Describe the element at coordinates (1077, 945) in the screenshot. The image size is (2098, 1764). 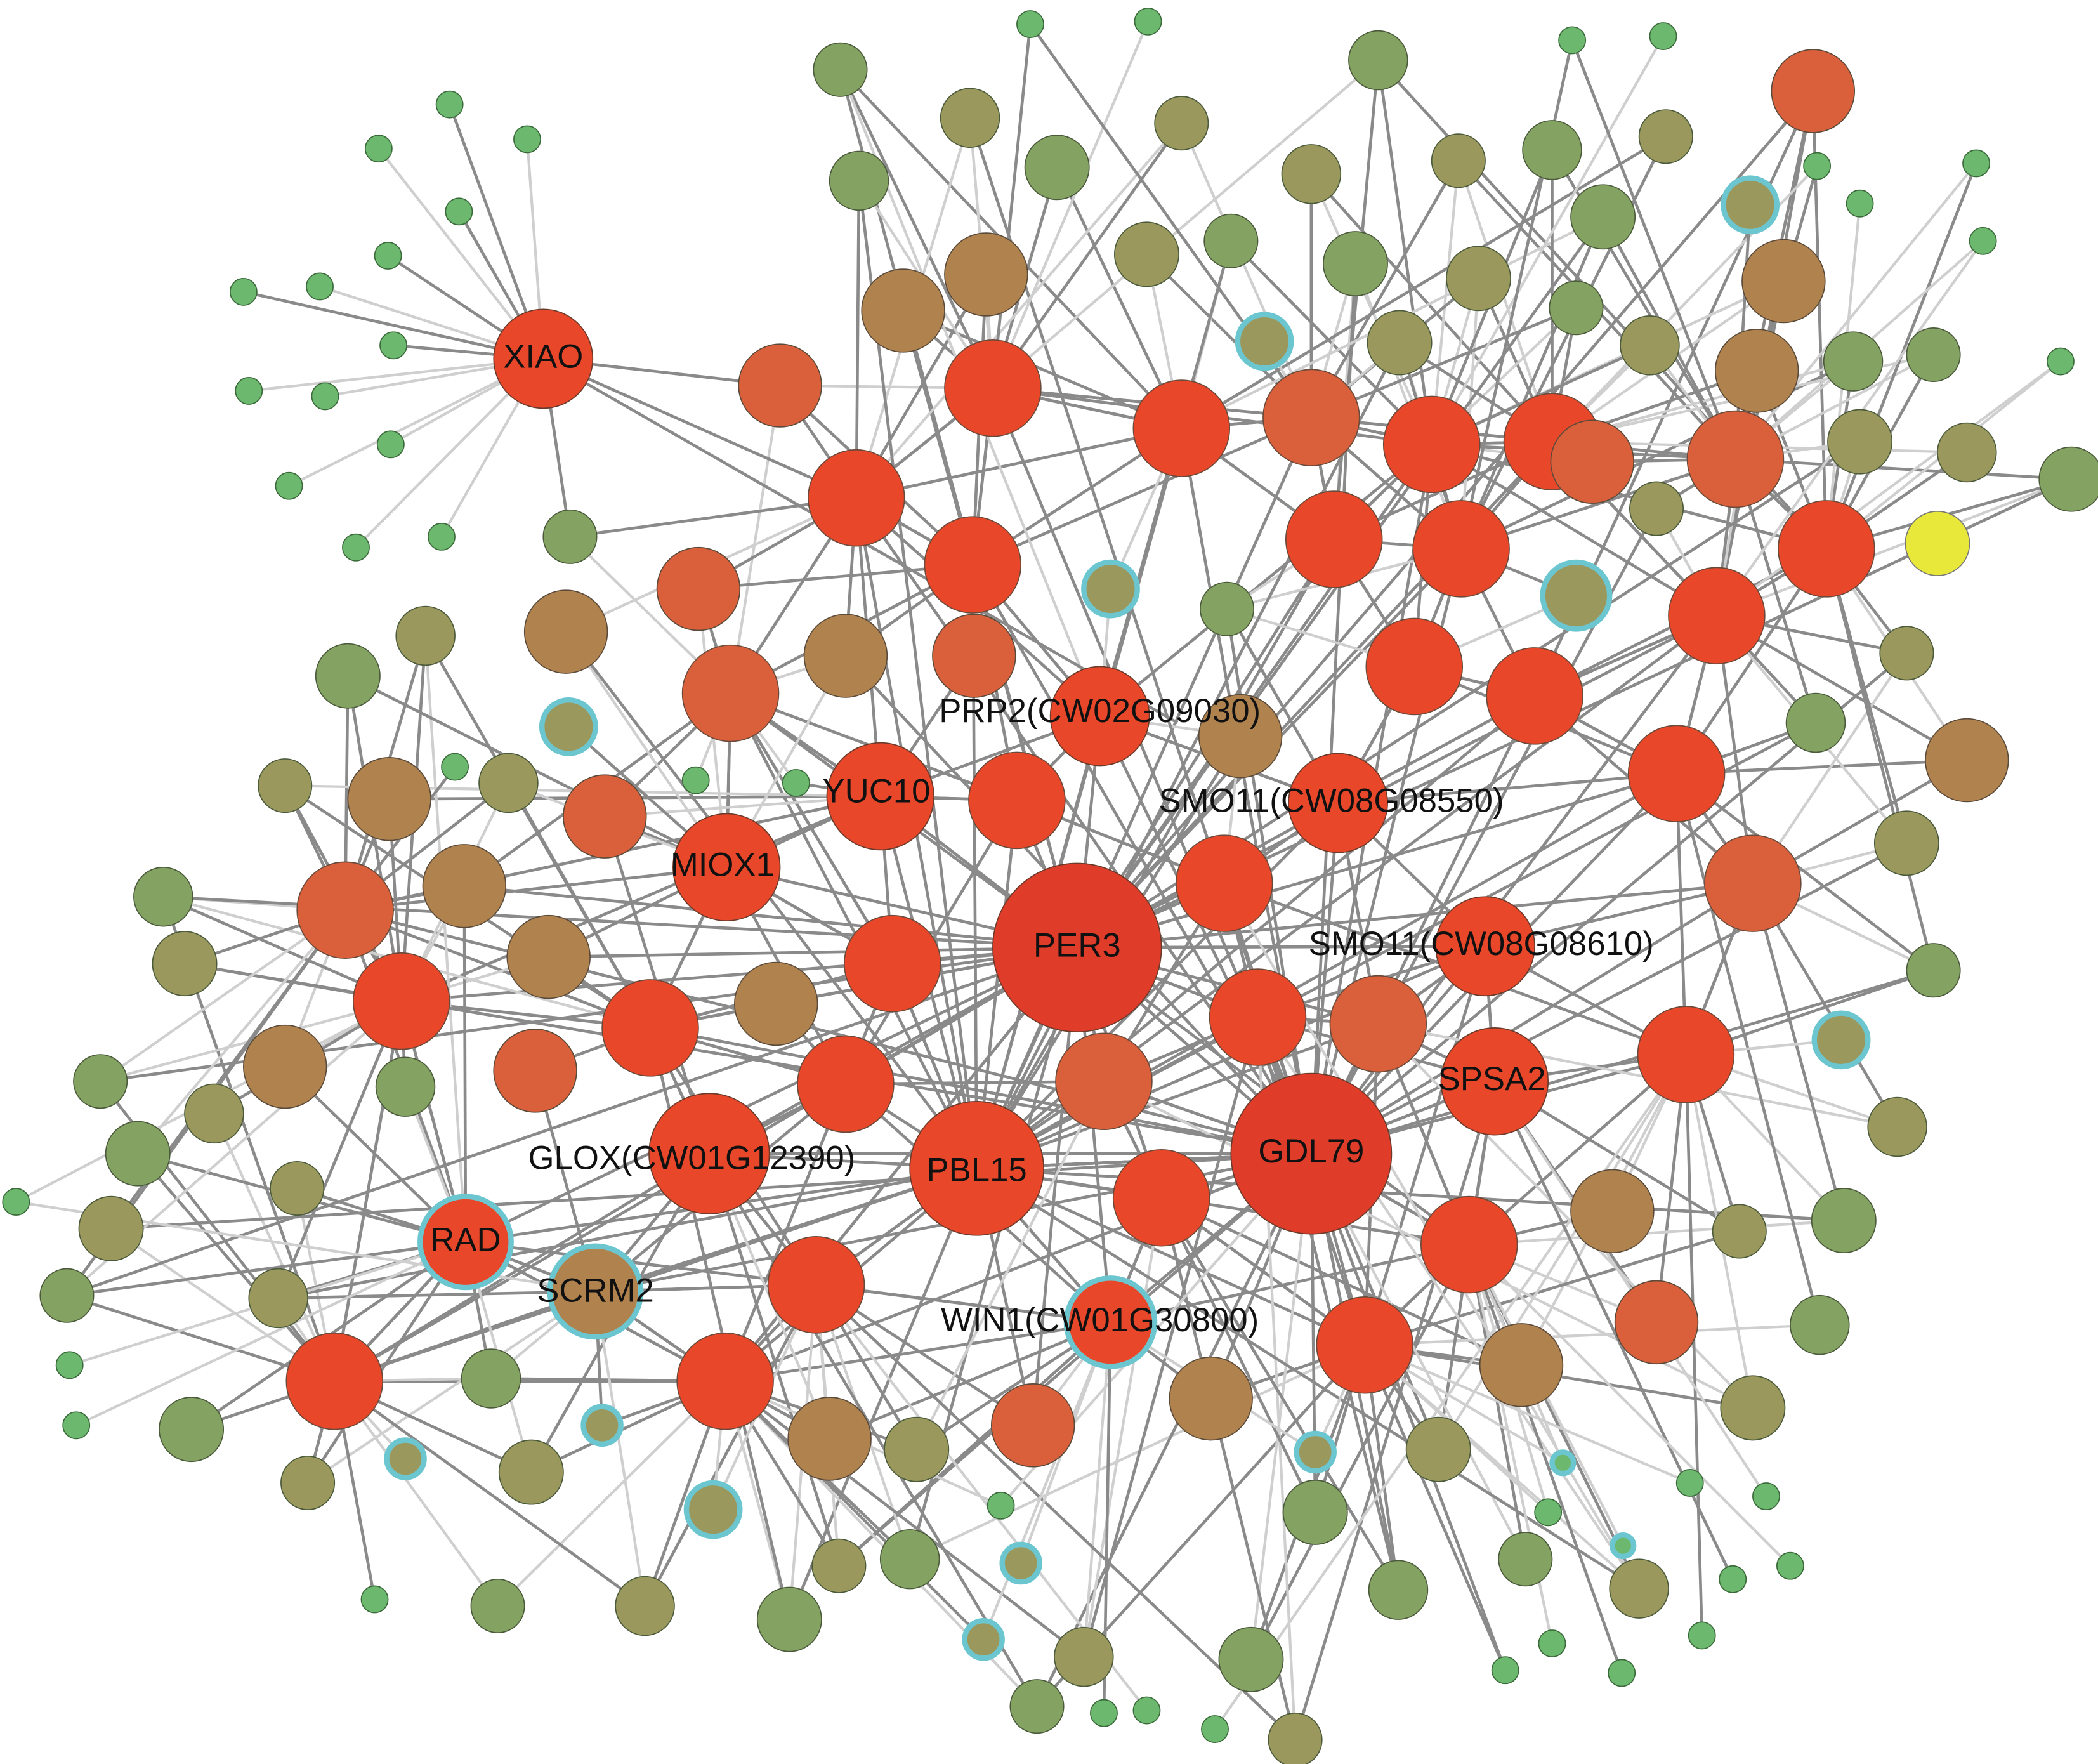
I see `node-label: PER3` at that location.